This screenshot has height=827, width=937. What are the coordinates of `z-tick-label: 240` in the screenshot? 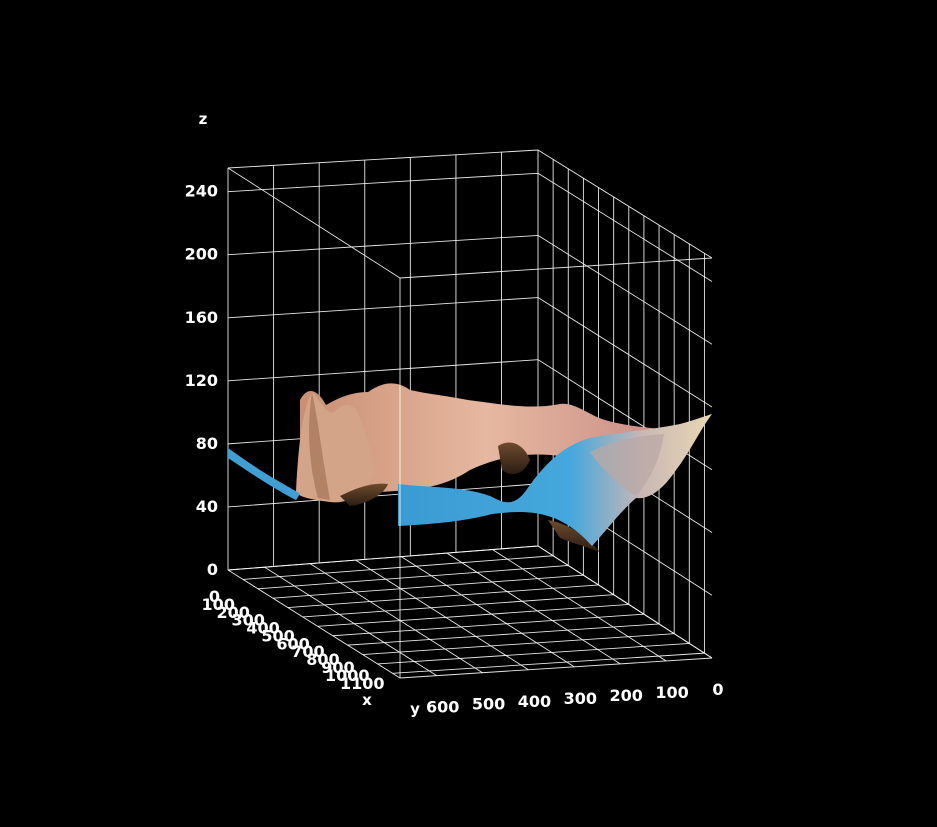 It's located at (201, 191).